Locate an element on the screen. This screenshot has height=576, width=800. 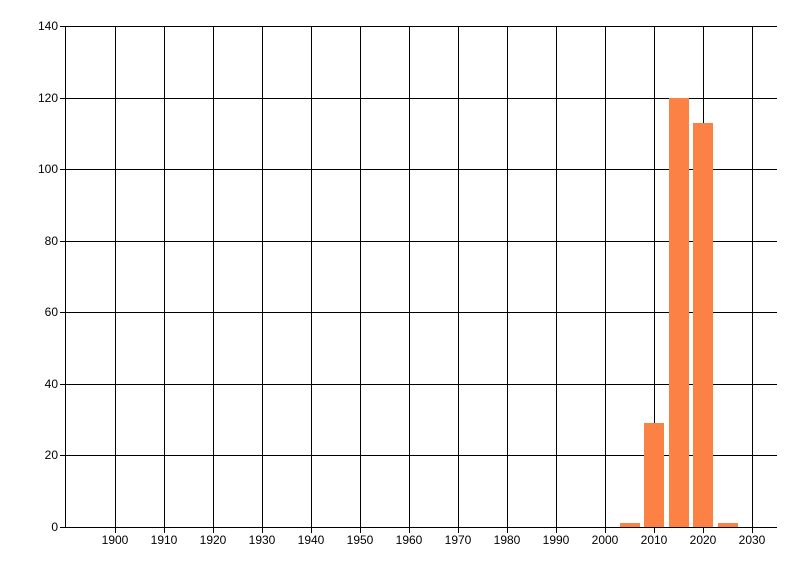
x-tick-label: 2000 is located at coordinates (605, 540).